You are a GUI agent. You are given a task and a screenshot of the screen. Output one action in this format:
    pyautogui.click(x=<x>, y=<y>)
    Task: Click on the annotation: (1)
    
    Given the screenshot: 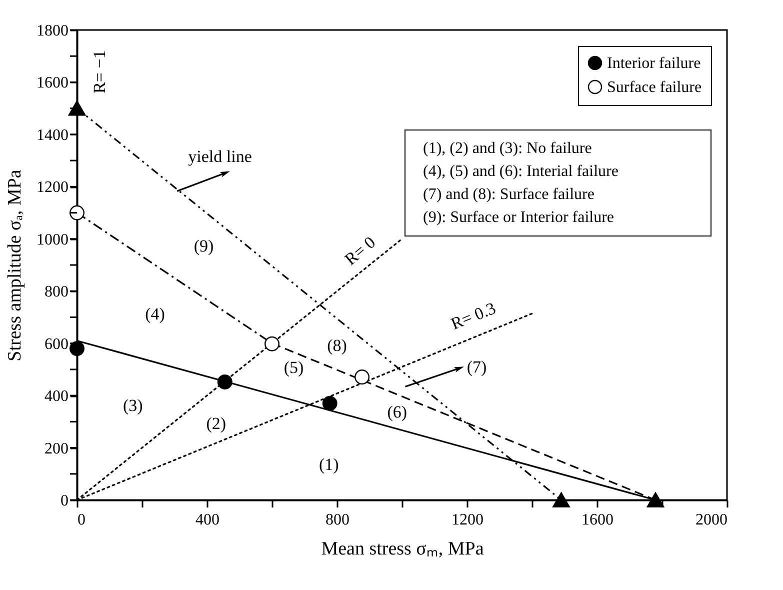 What is the action you would take?
    pyautogui.click(x=328, y=464)
    